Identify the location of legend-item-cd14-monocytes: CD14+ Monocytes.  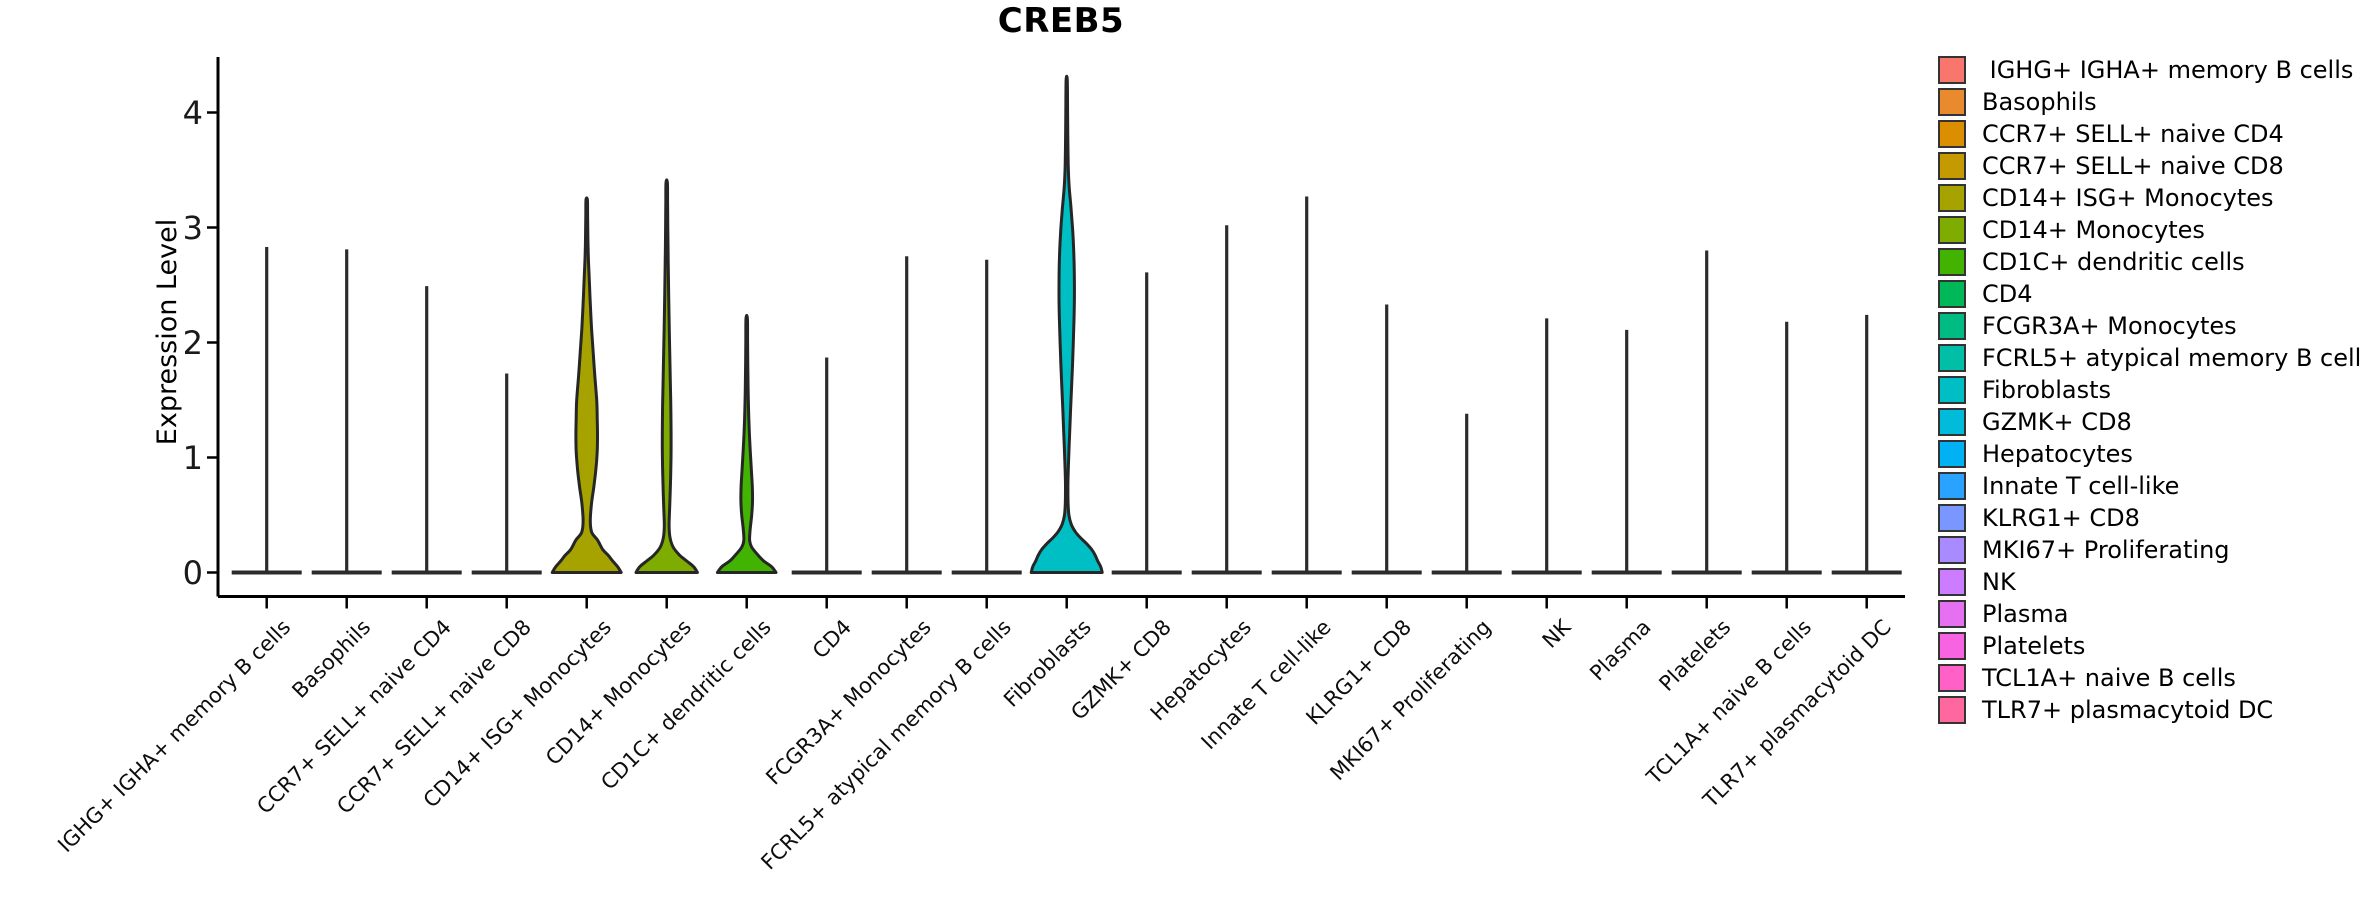
(2150, 230).